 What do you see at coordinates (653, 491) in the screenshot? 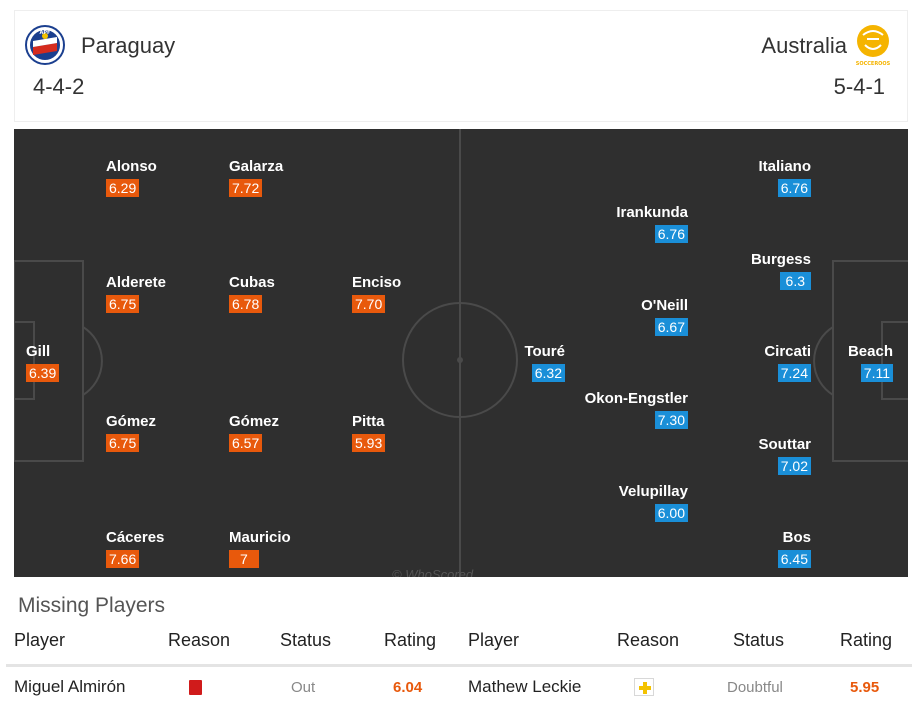
I see `player-name: Velupillay` at bounding box center [653, 491].